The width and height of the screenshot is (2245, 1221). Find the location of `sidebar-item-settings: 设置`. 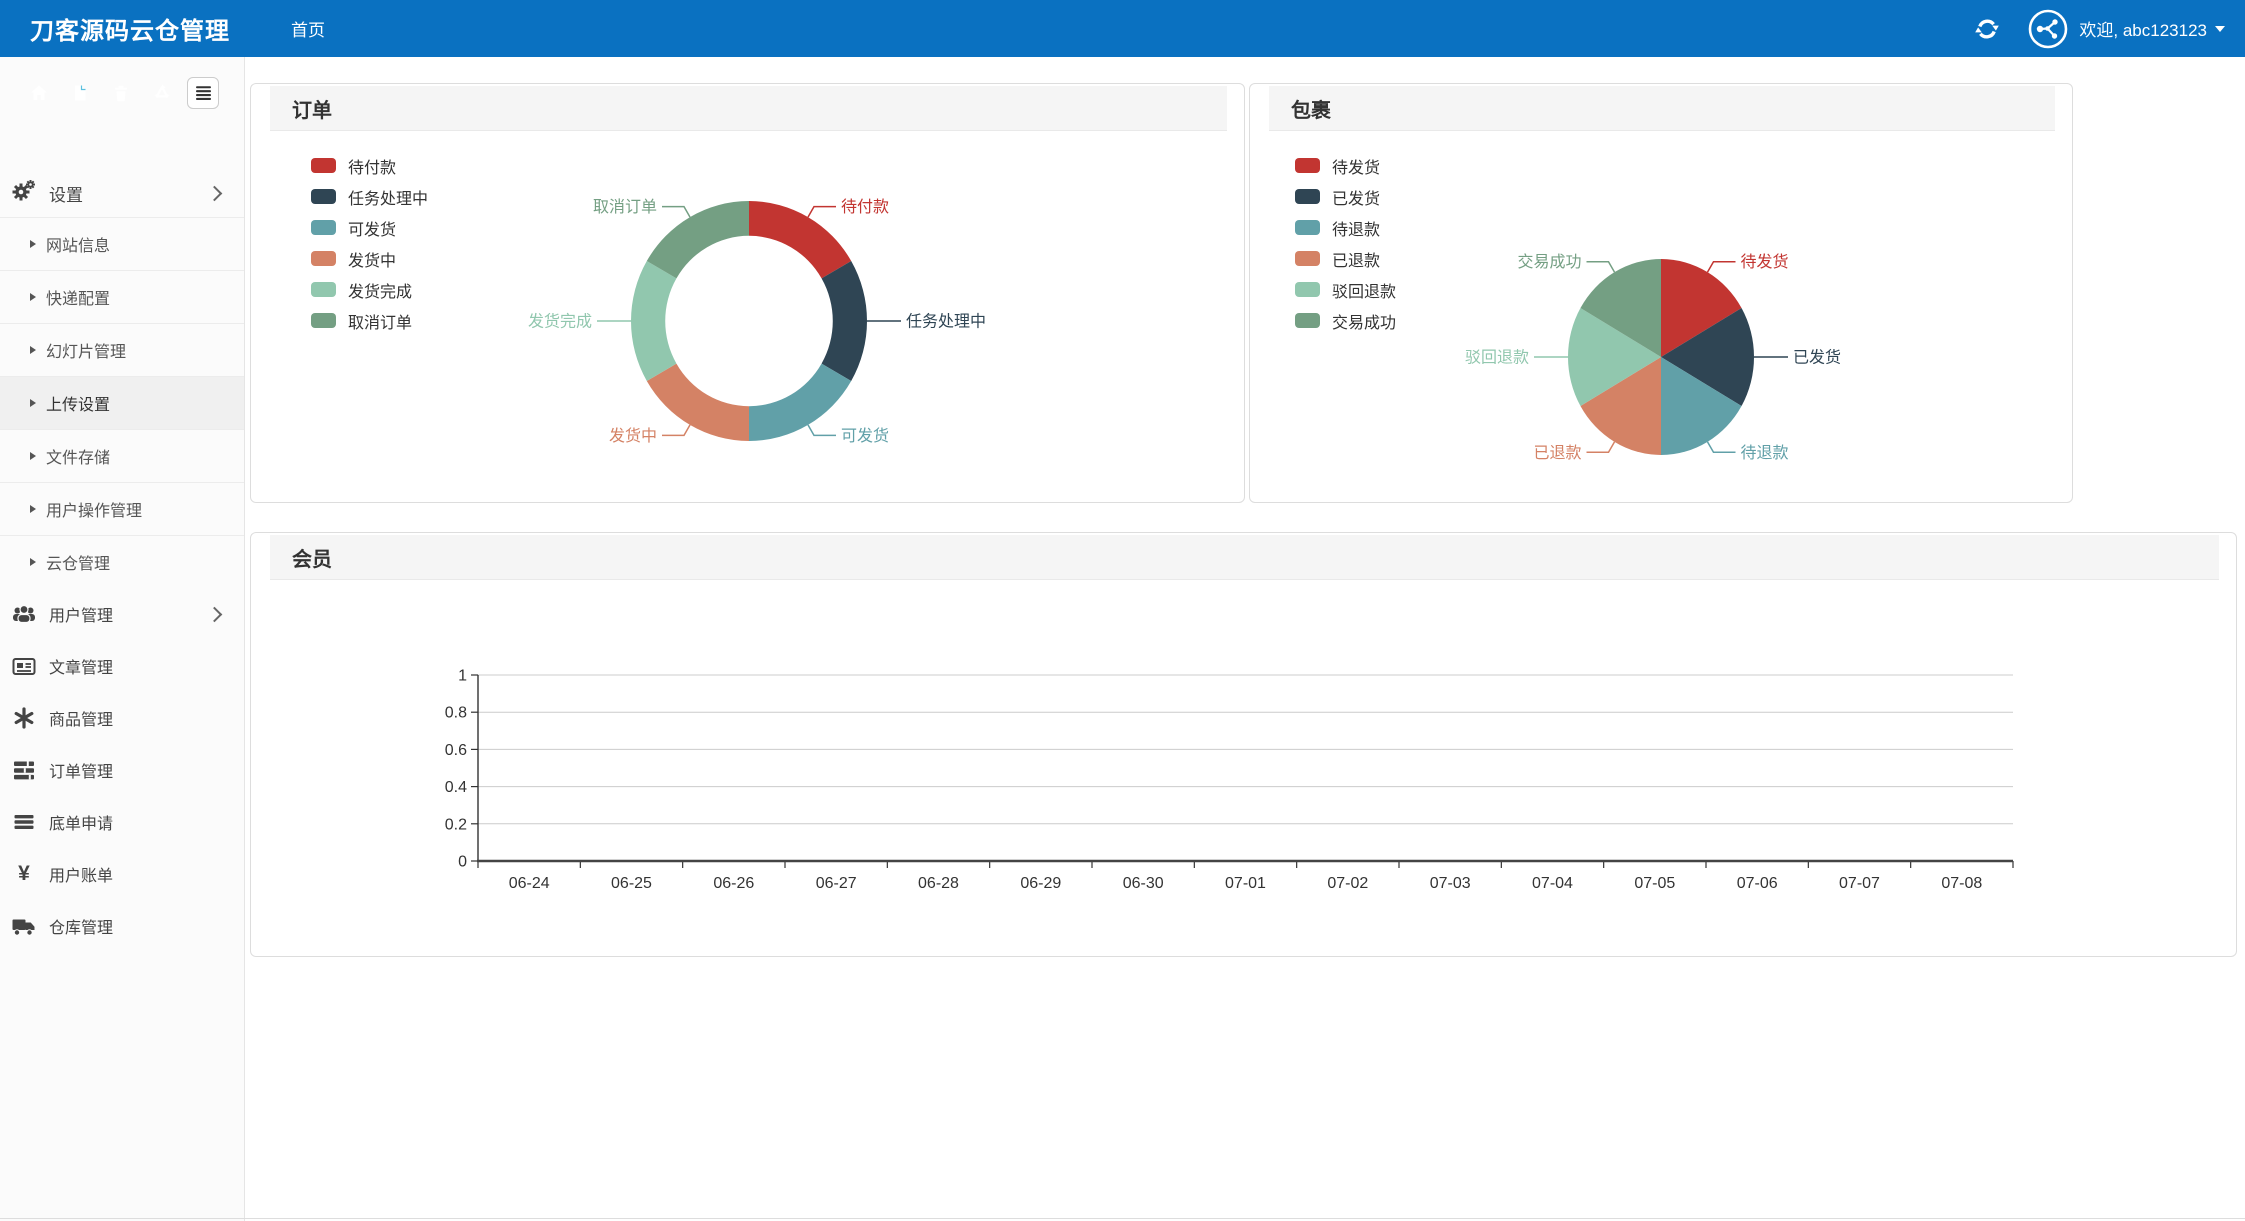

sidebar-item-settings: 设置 is located at coordinates (122, 193).